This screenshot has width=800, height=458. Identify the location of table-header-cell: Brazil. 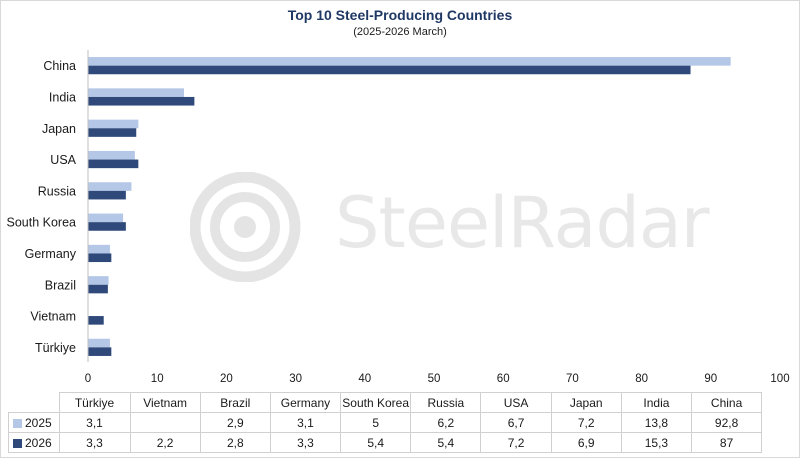
(235, 402).